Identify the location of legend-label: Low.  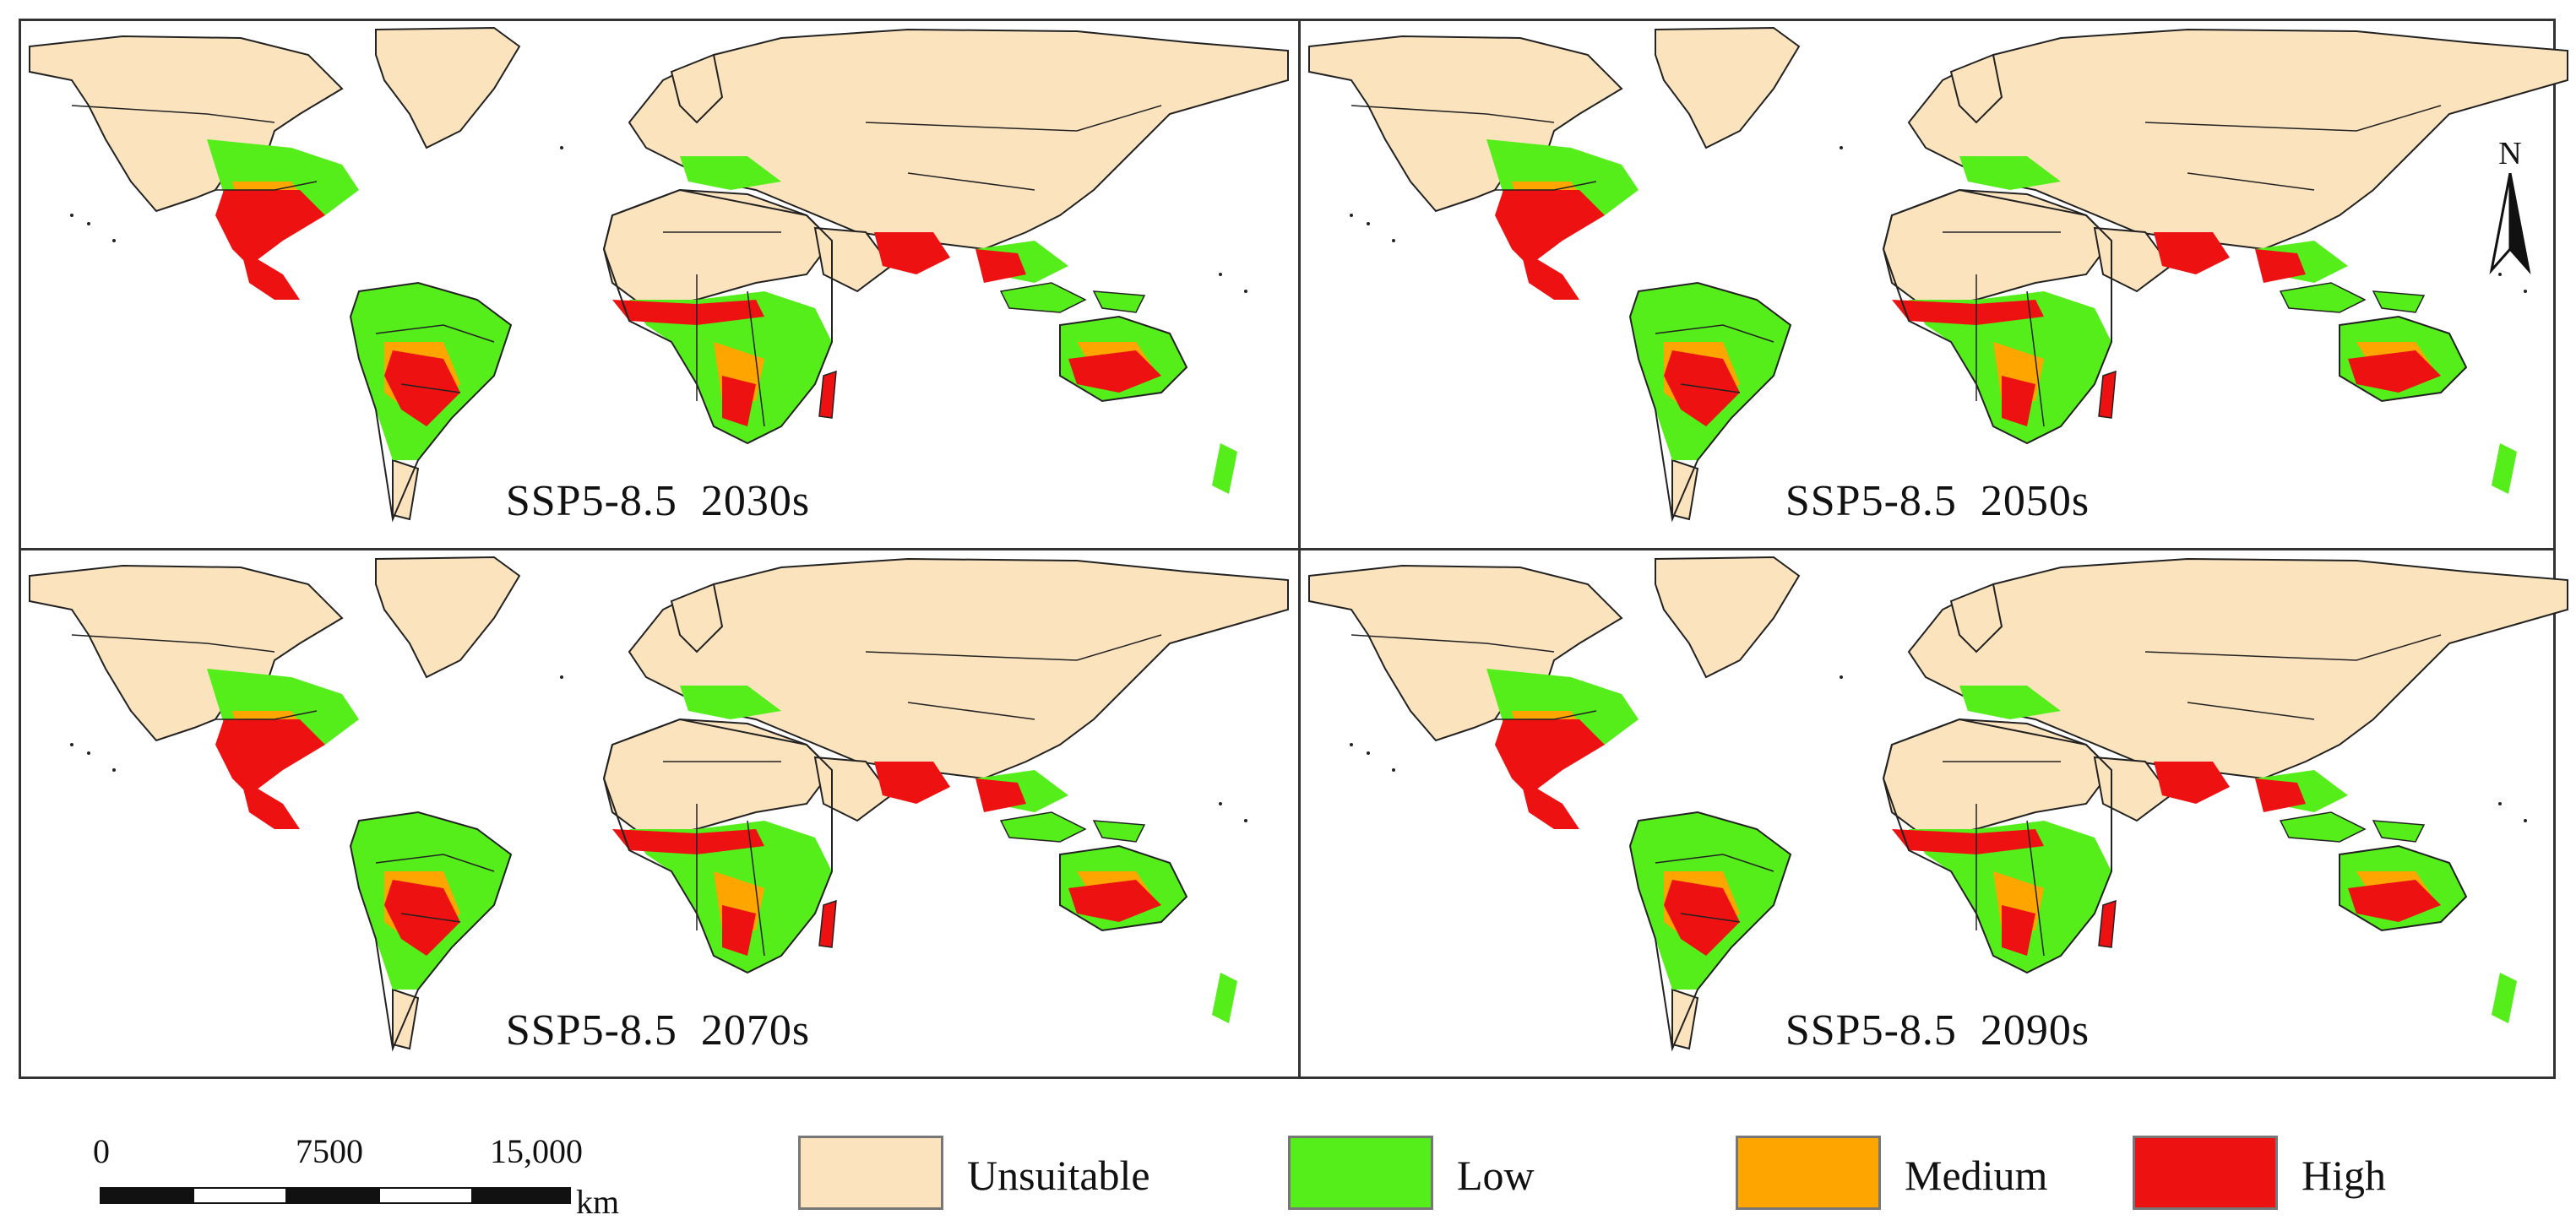
(1496, 1175).